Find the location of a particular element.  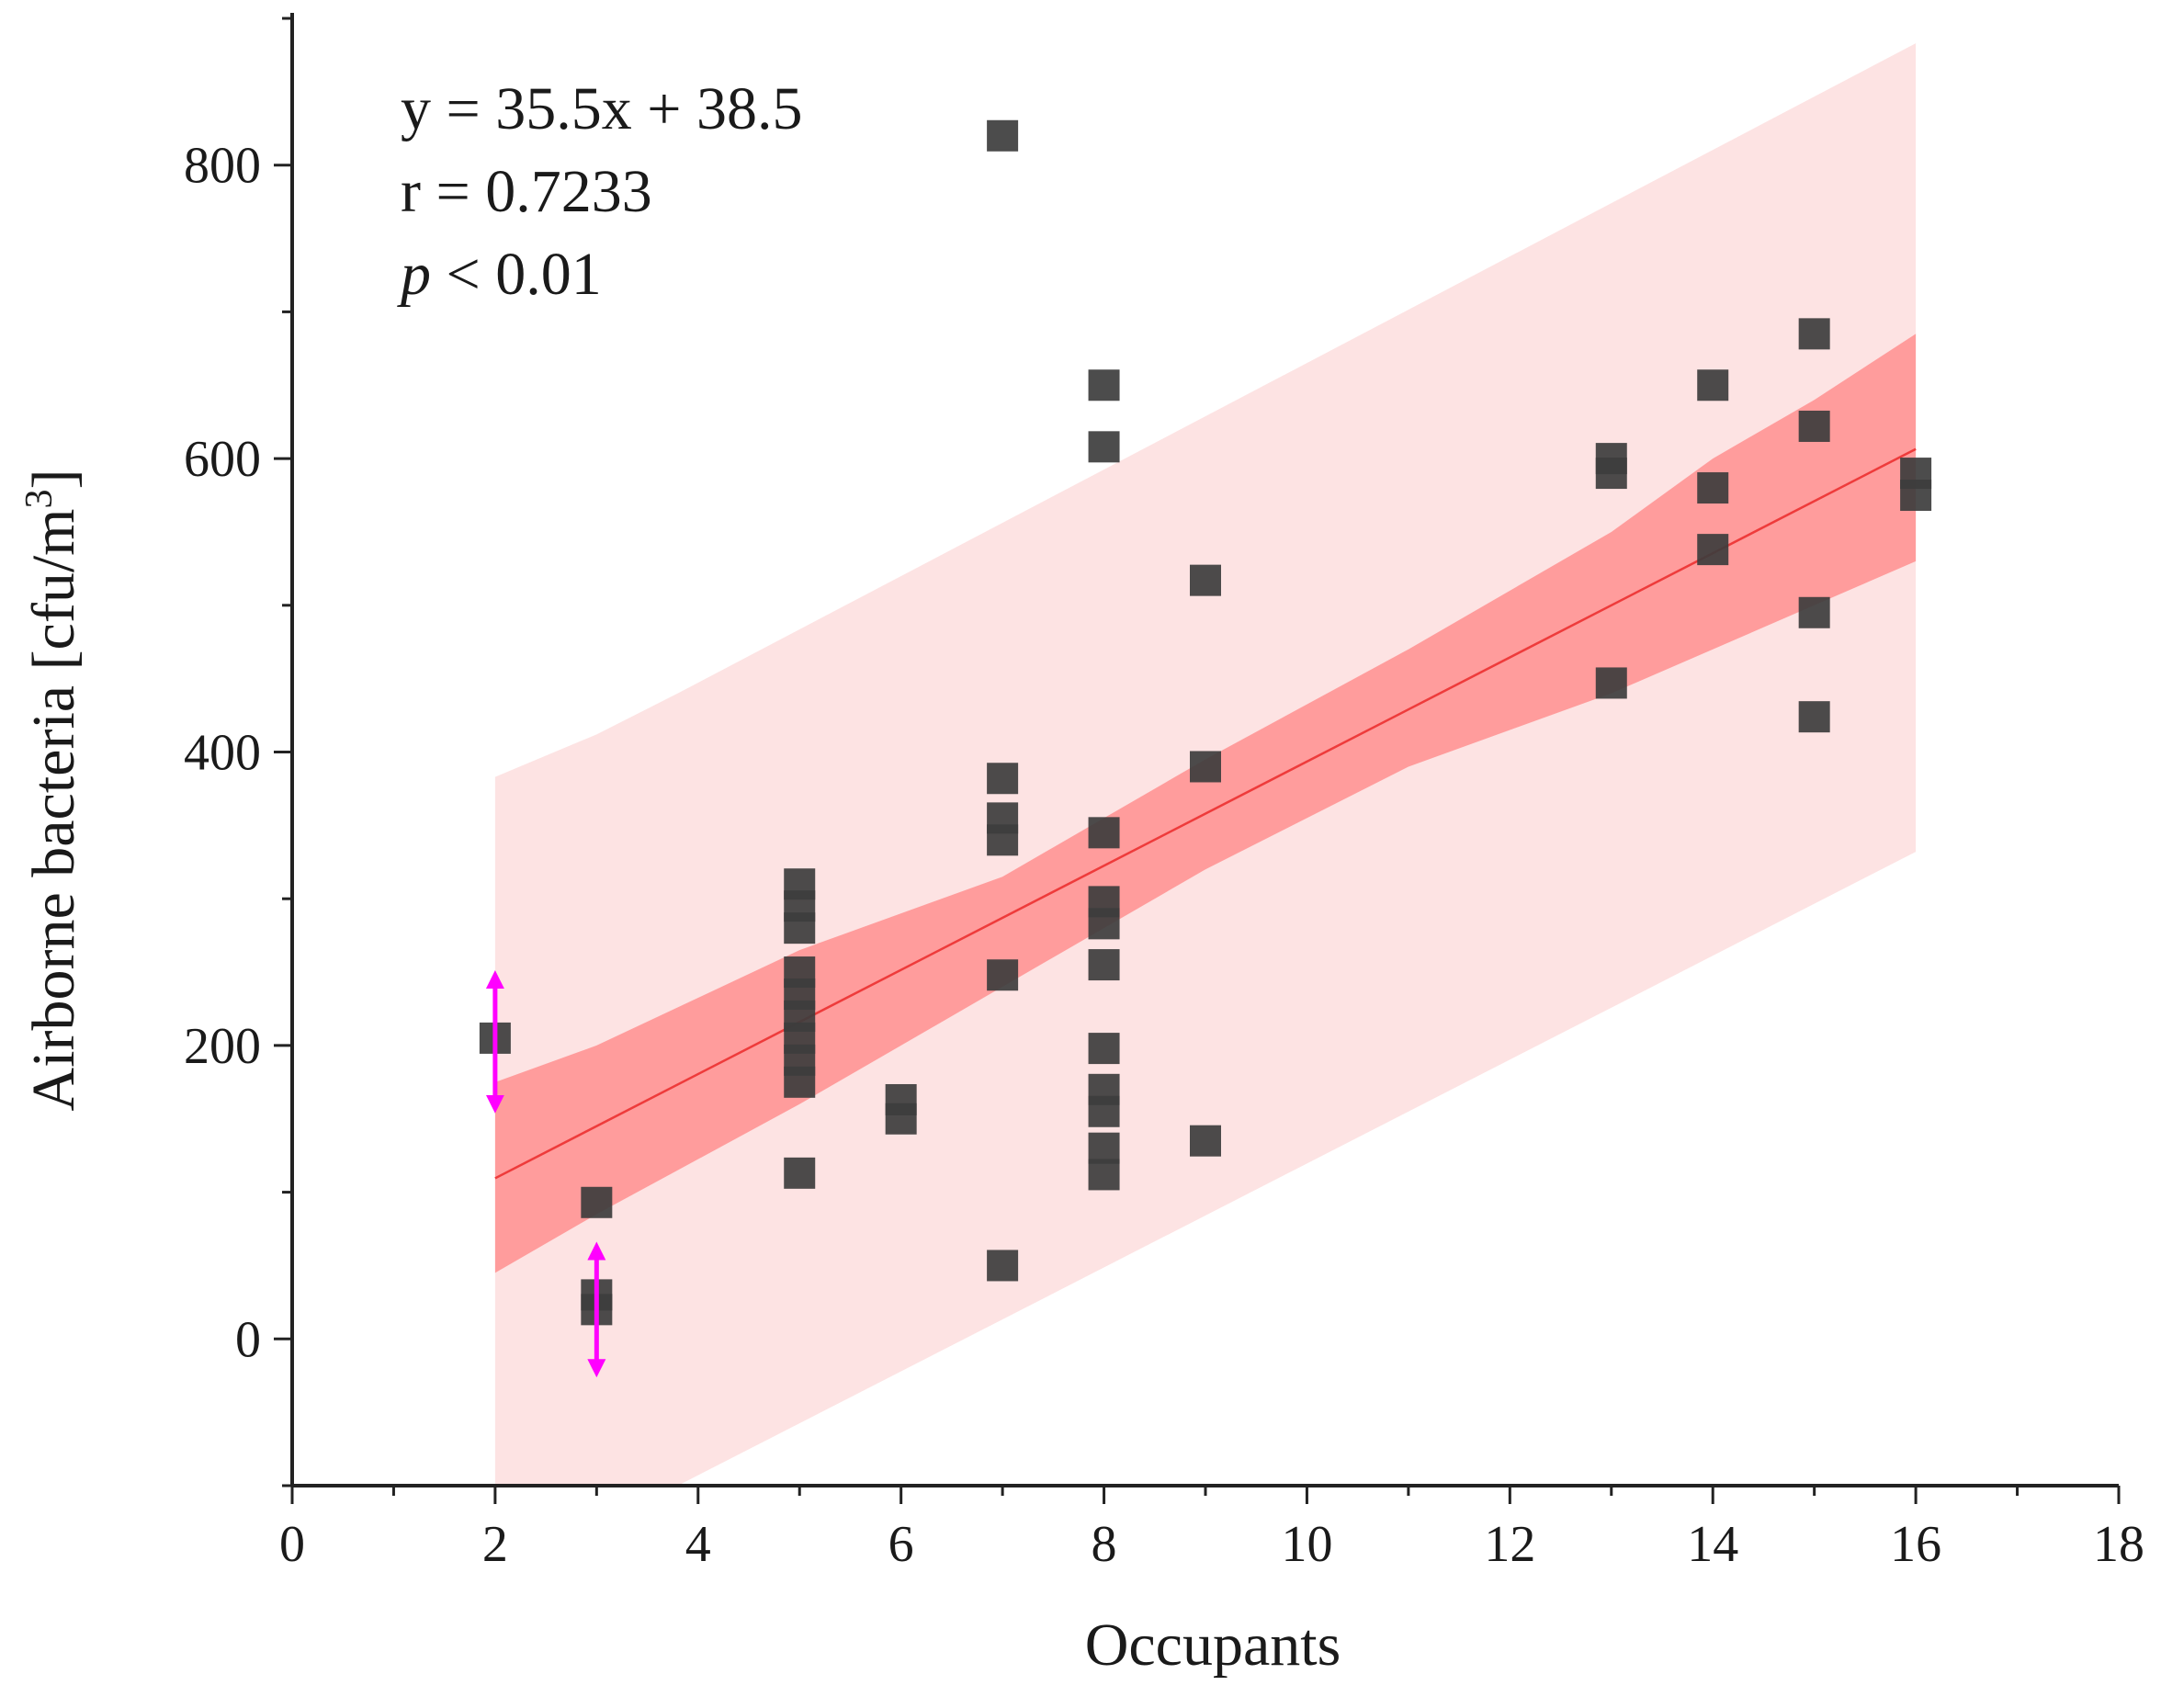

correlation-coefficient: r = 0.7233 is located at coordinates (526, 191).